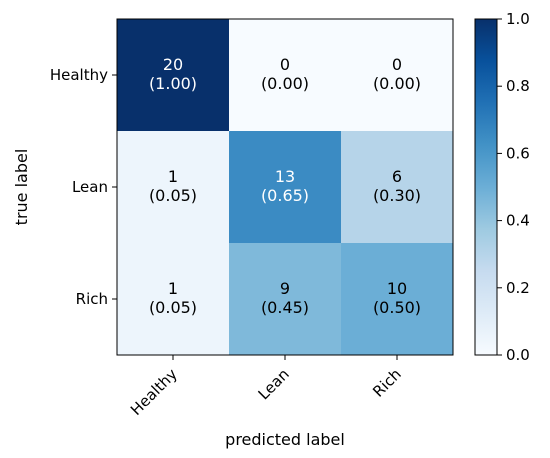  Describe the element at coordinates (397, 195) in the screenshot. I see `cell-fraction-label: (0.30)` at that location.